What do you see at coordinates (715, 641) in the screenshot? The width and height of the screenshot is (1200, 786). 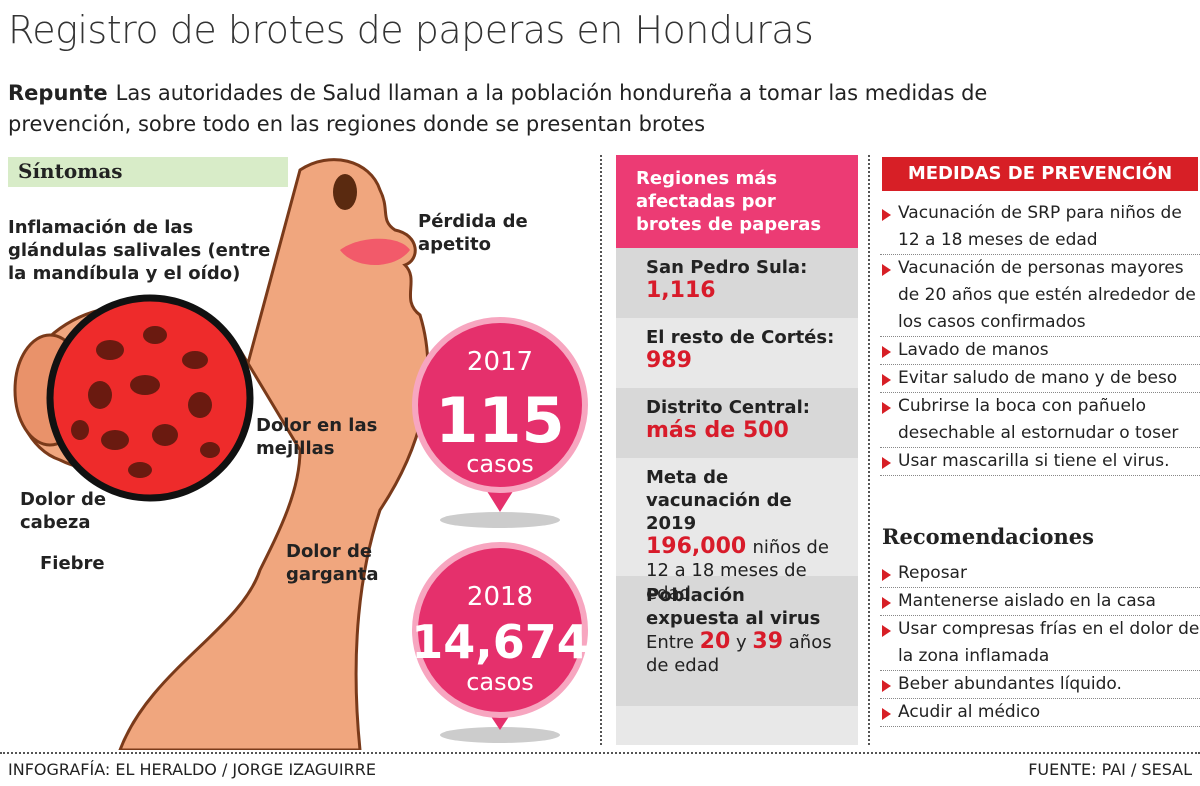 I see `region-part: 20` at bounding box center [715, 641].